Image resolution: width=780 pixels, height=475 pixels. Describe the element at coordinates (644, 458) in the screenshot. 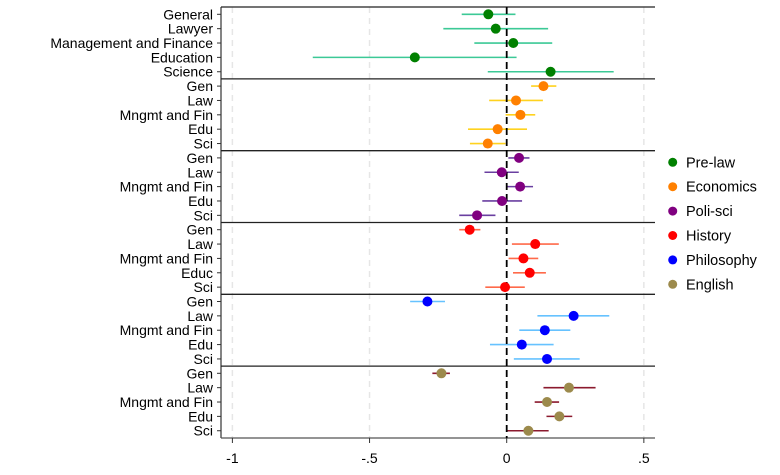

I see `x-tick-label: .5` at that location.